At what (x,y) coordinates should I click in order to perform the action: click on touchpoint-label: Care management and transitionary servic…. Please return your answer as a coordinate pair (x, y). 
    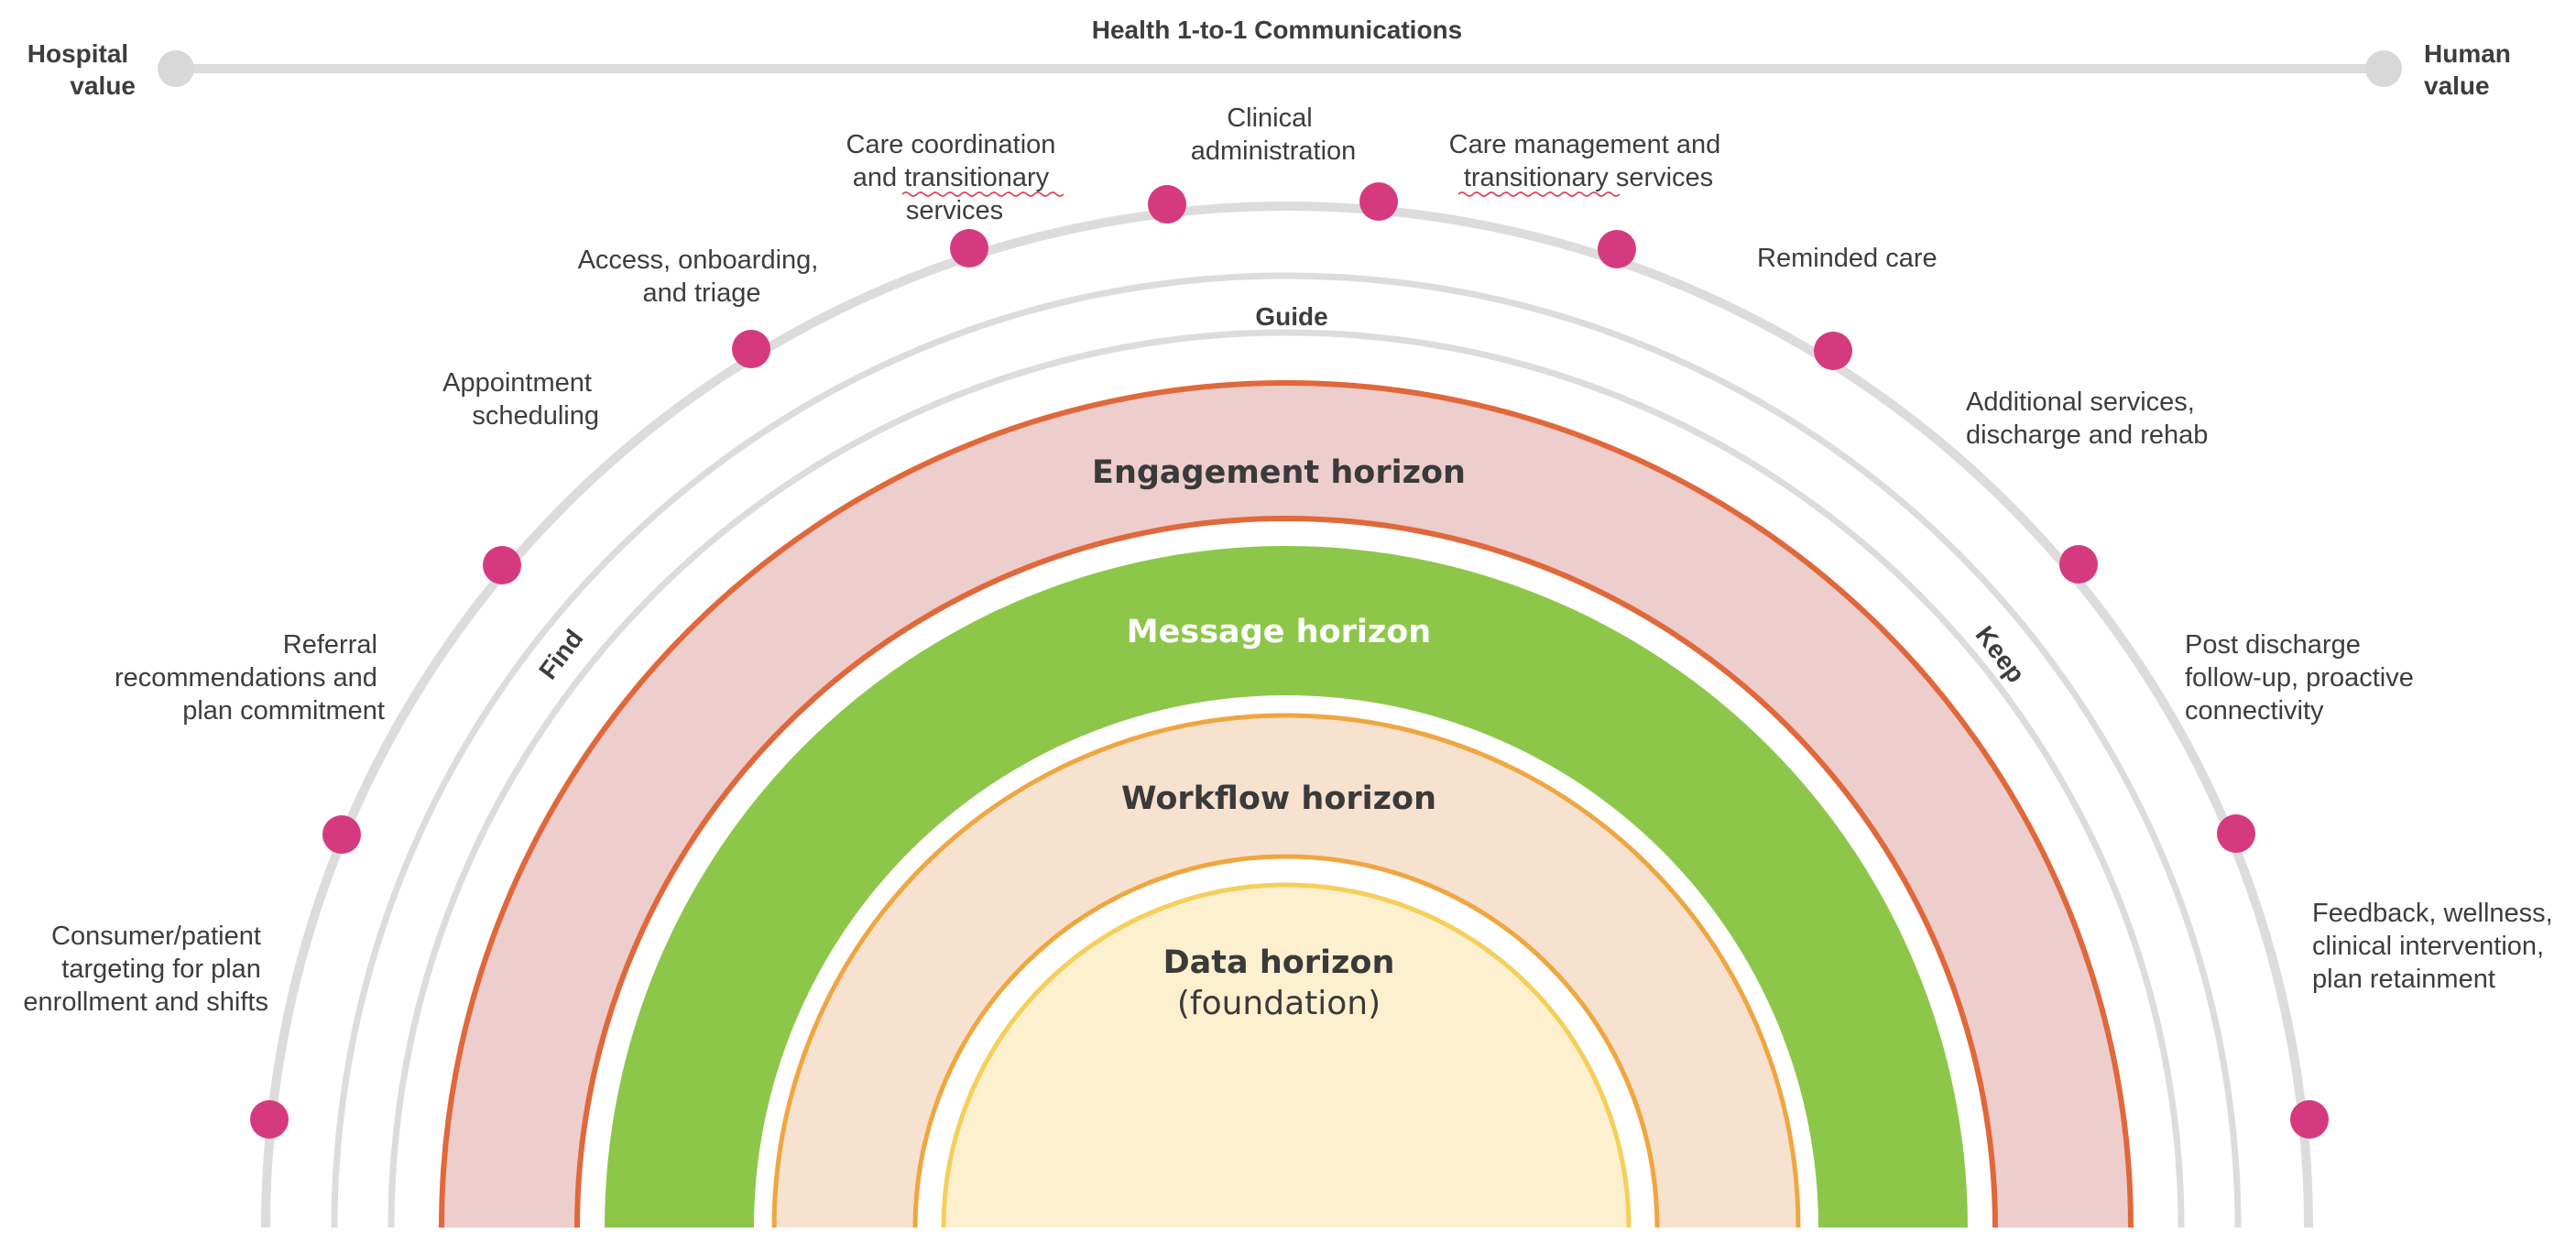
    Looking at the image, I should click on (1589, 161).